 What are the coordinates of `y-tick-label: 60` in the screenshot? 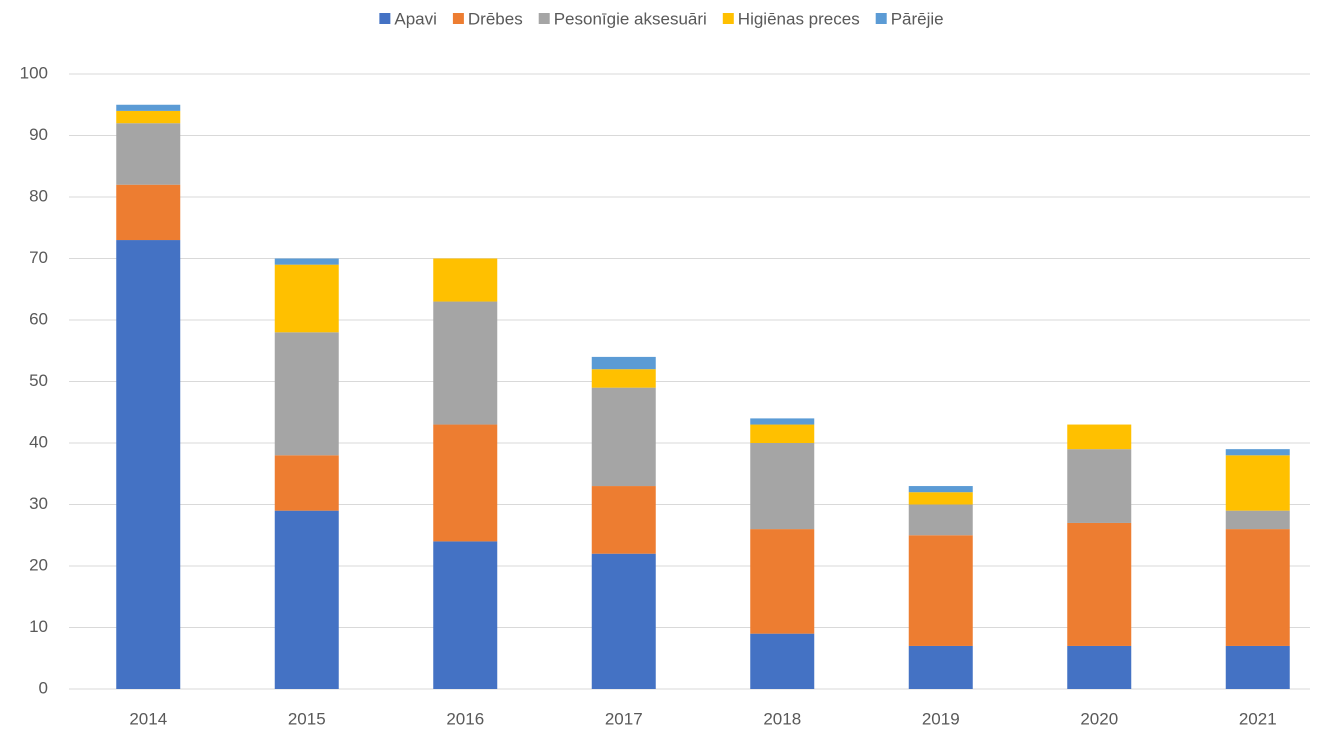 It's located at (38, 318).